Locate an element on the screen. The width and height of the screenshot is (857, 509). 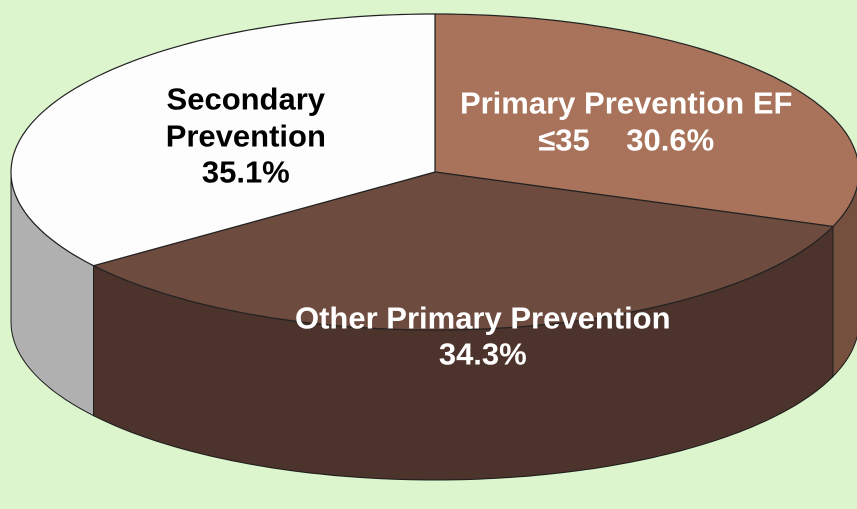
value-label: 30.6% is located at coordinates (670, 140).